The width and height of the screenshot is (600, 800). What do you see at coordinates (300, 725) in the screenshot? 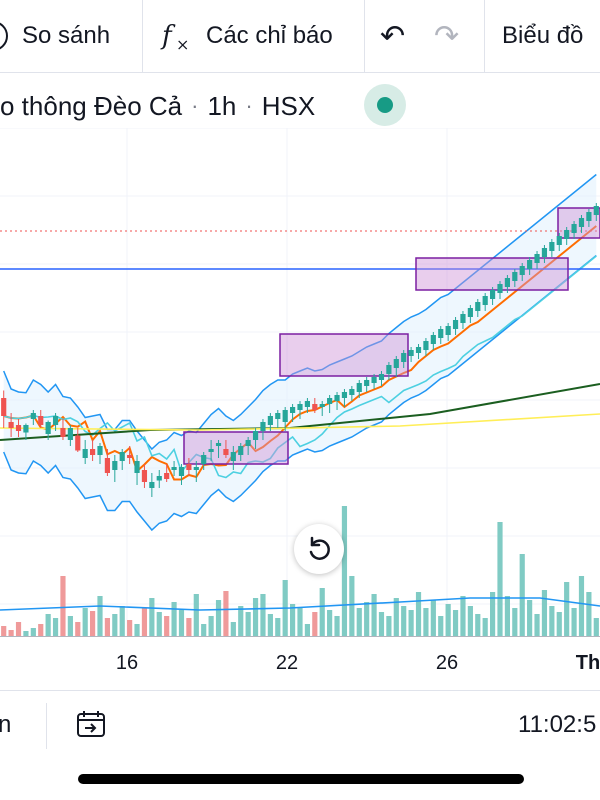
I see `bottom-toolbar: n 11:02:5` at bounding box center [300, 725].